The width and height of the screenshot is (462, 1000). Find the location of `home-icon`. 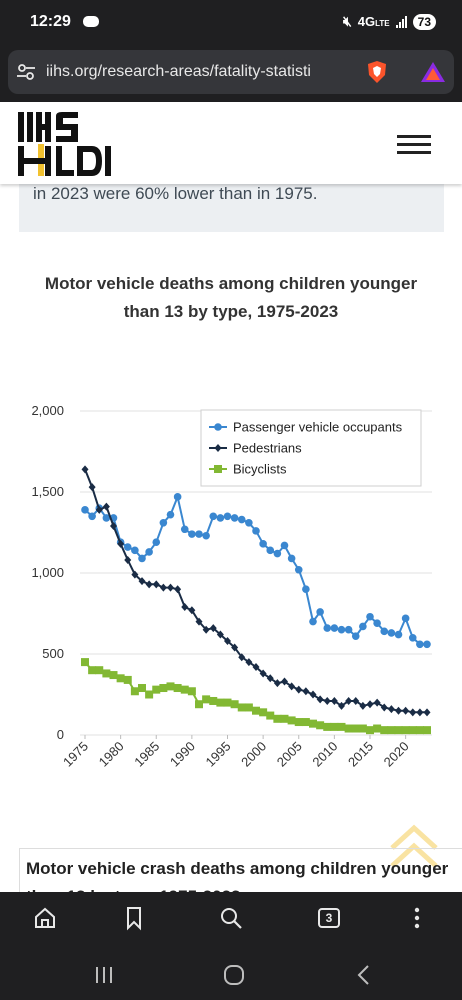

home-icon is located at coordinates (45, 918).